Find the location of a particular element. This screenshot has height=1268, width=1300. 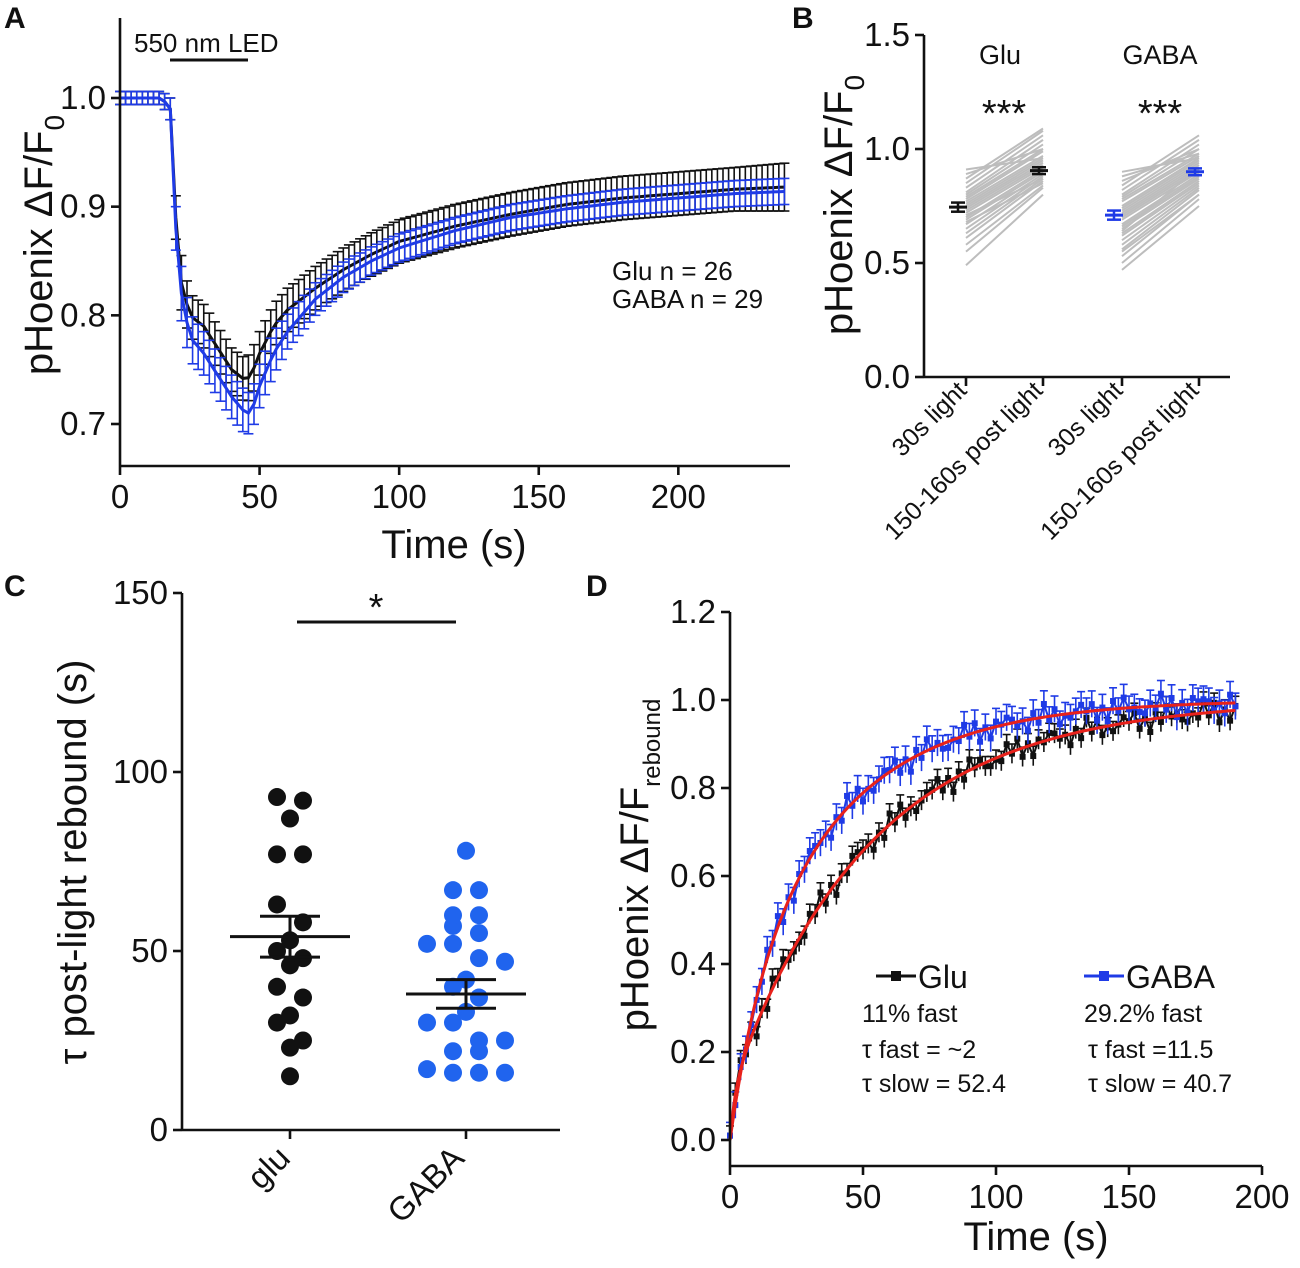

panel-d-xtick-label-0: 0 is located at coordinates (730, 1196).